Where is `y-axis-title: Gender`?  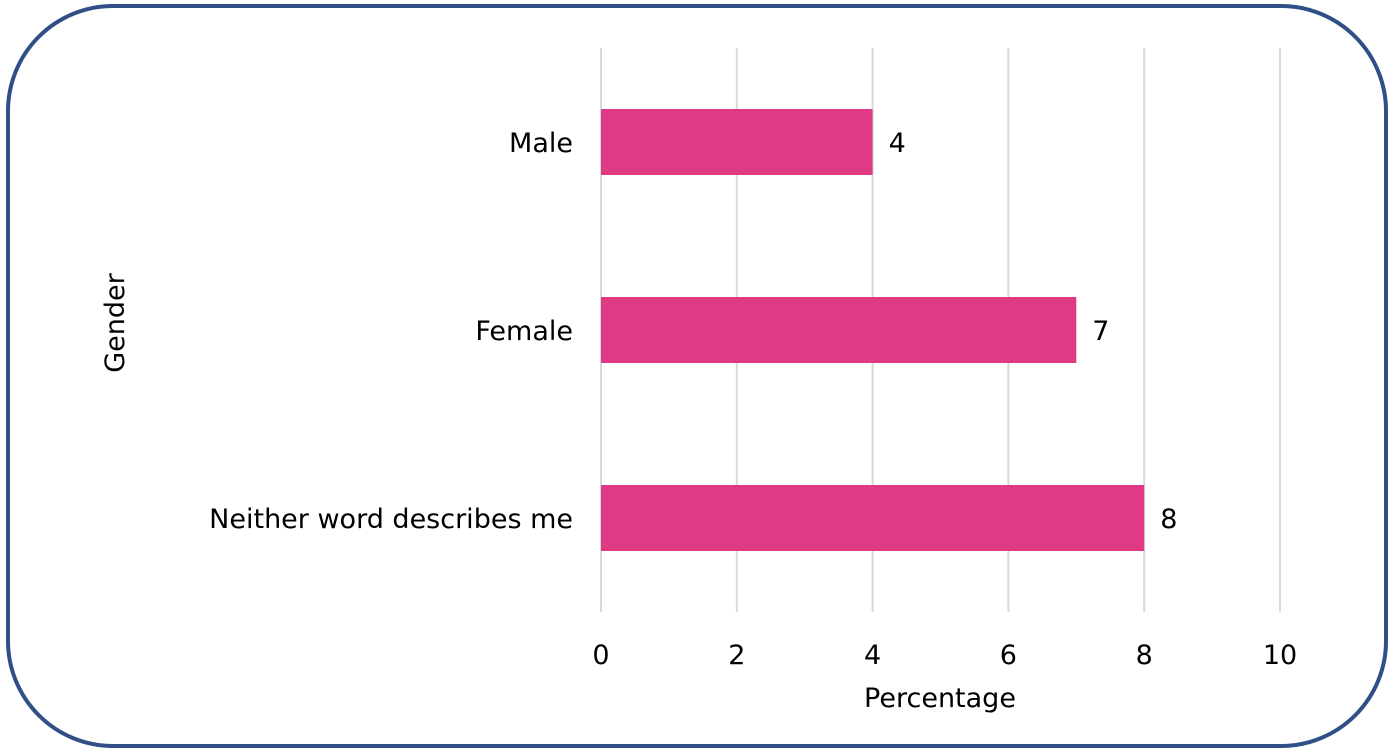
y-axis-title: Gender is located at coordinates (115, 322).